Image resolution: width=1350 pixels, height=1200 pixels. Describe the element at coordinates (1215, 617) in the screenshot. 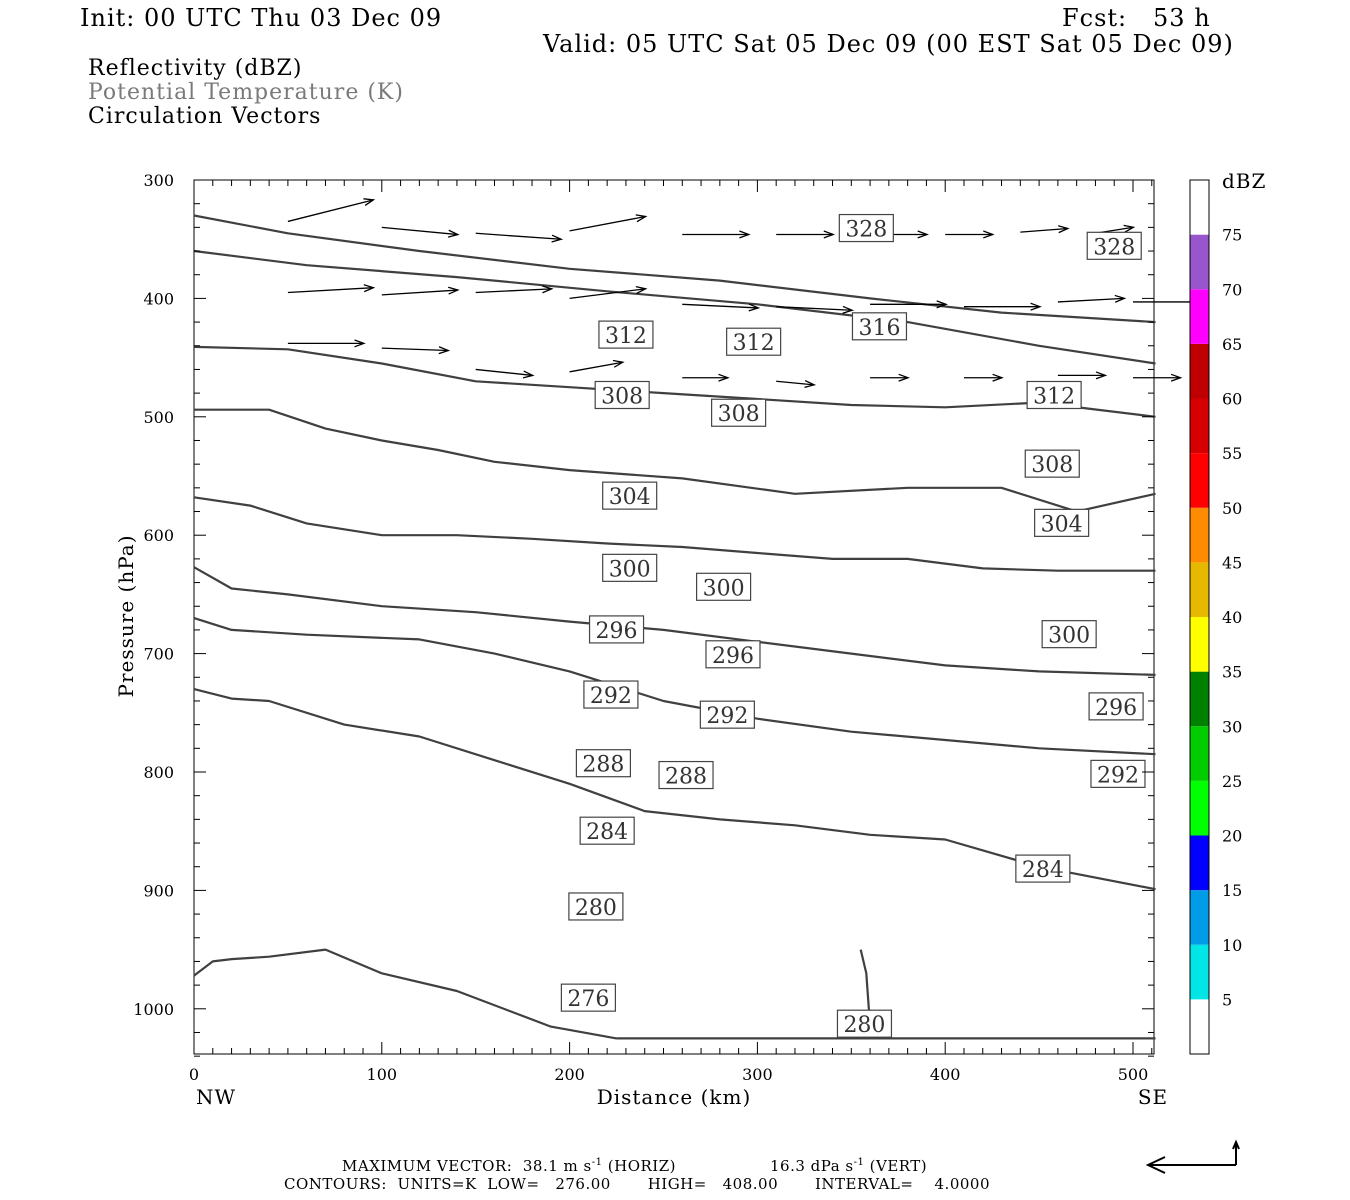

I see `colorbar: 5 10 15 20 25 30 35 40 45 50 55 60 65 70 75` at that location.